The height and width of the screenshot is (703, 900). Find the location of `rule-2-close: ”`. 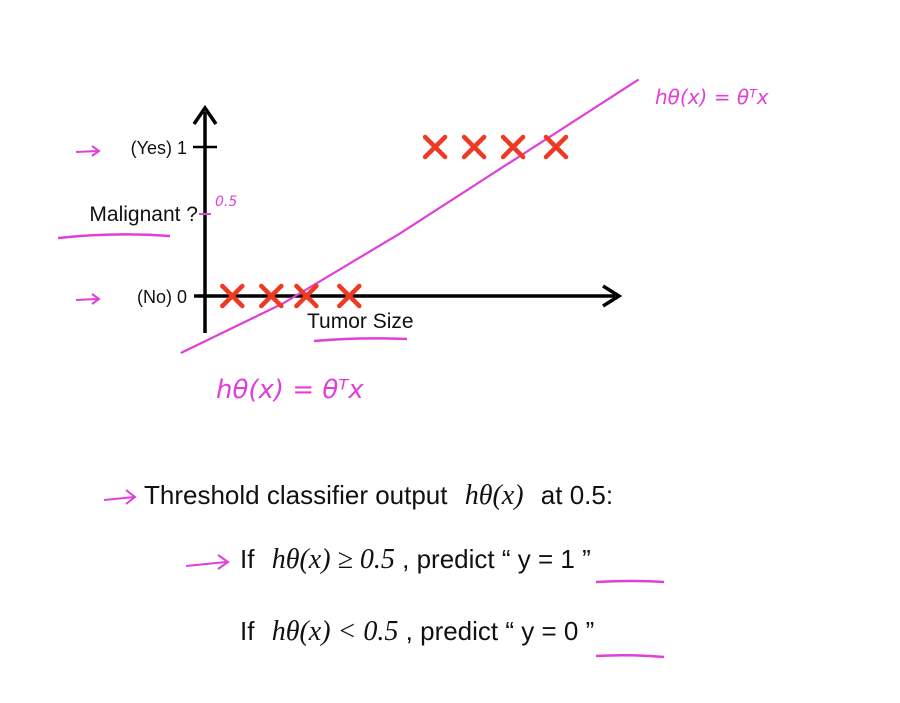

rule-2-close: ” is located at coordinates (590, 631).